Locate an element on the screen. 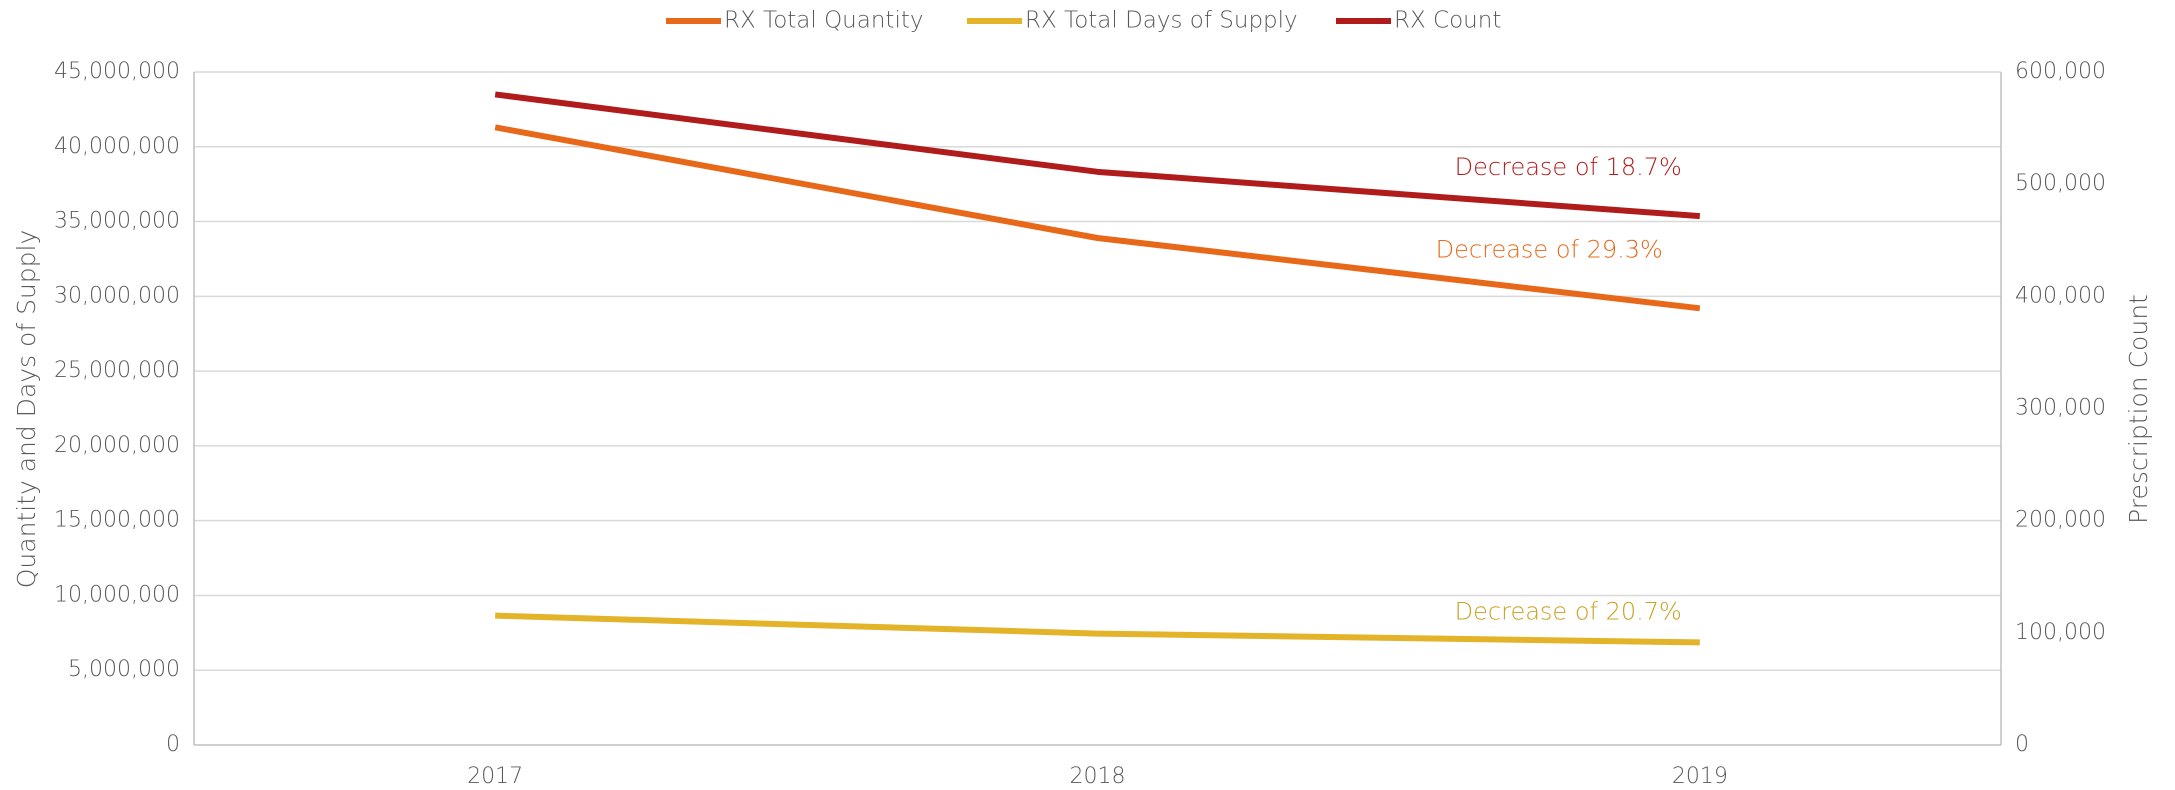  y-tick-label: 40,000,000 is located at coordinates (117, 146).